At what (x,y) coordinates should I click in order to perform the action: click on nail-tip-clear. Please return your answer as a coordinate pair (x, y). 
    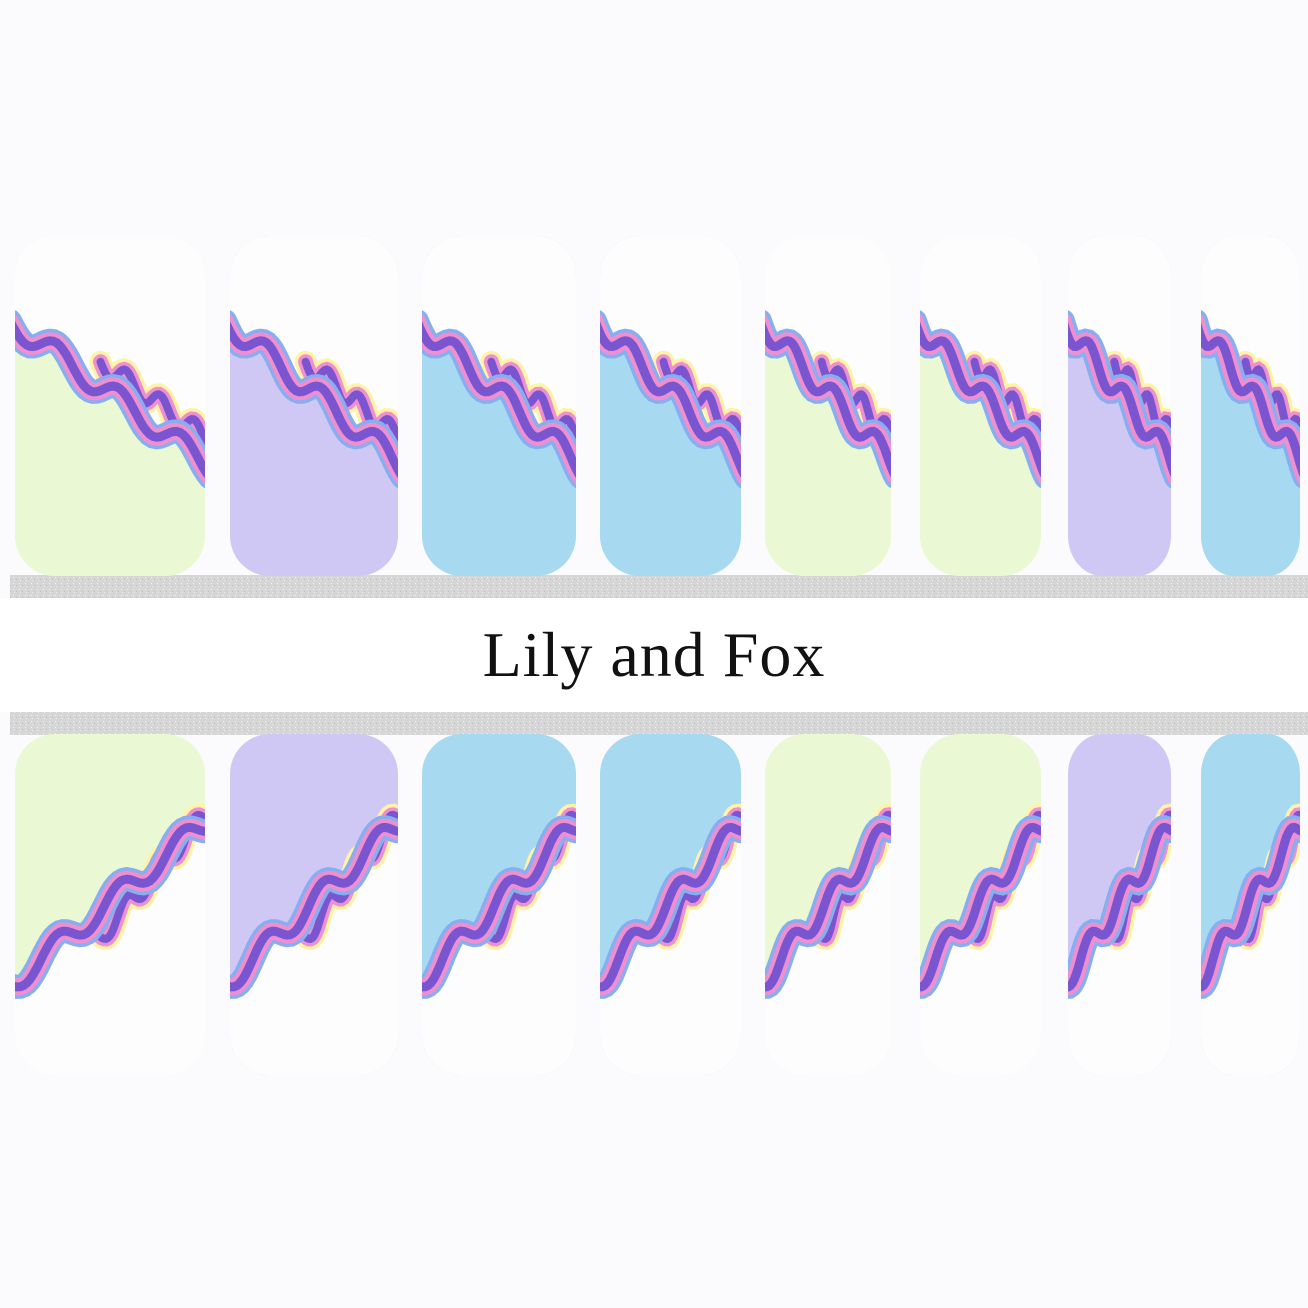
    Looking at the image, I should click on (110, 951).